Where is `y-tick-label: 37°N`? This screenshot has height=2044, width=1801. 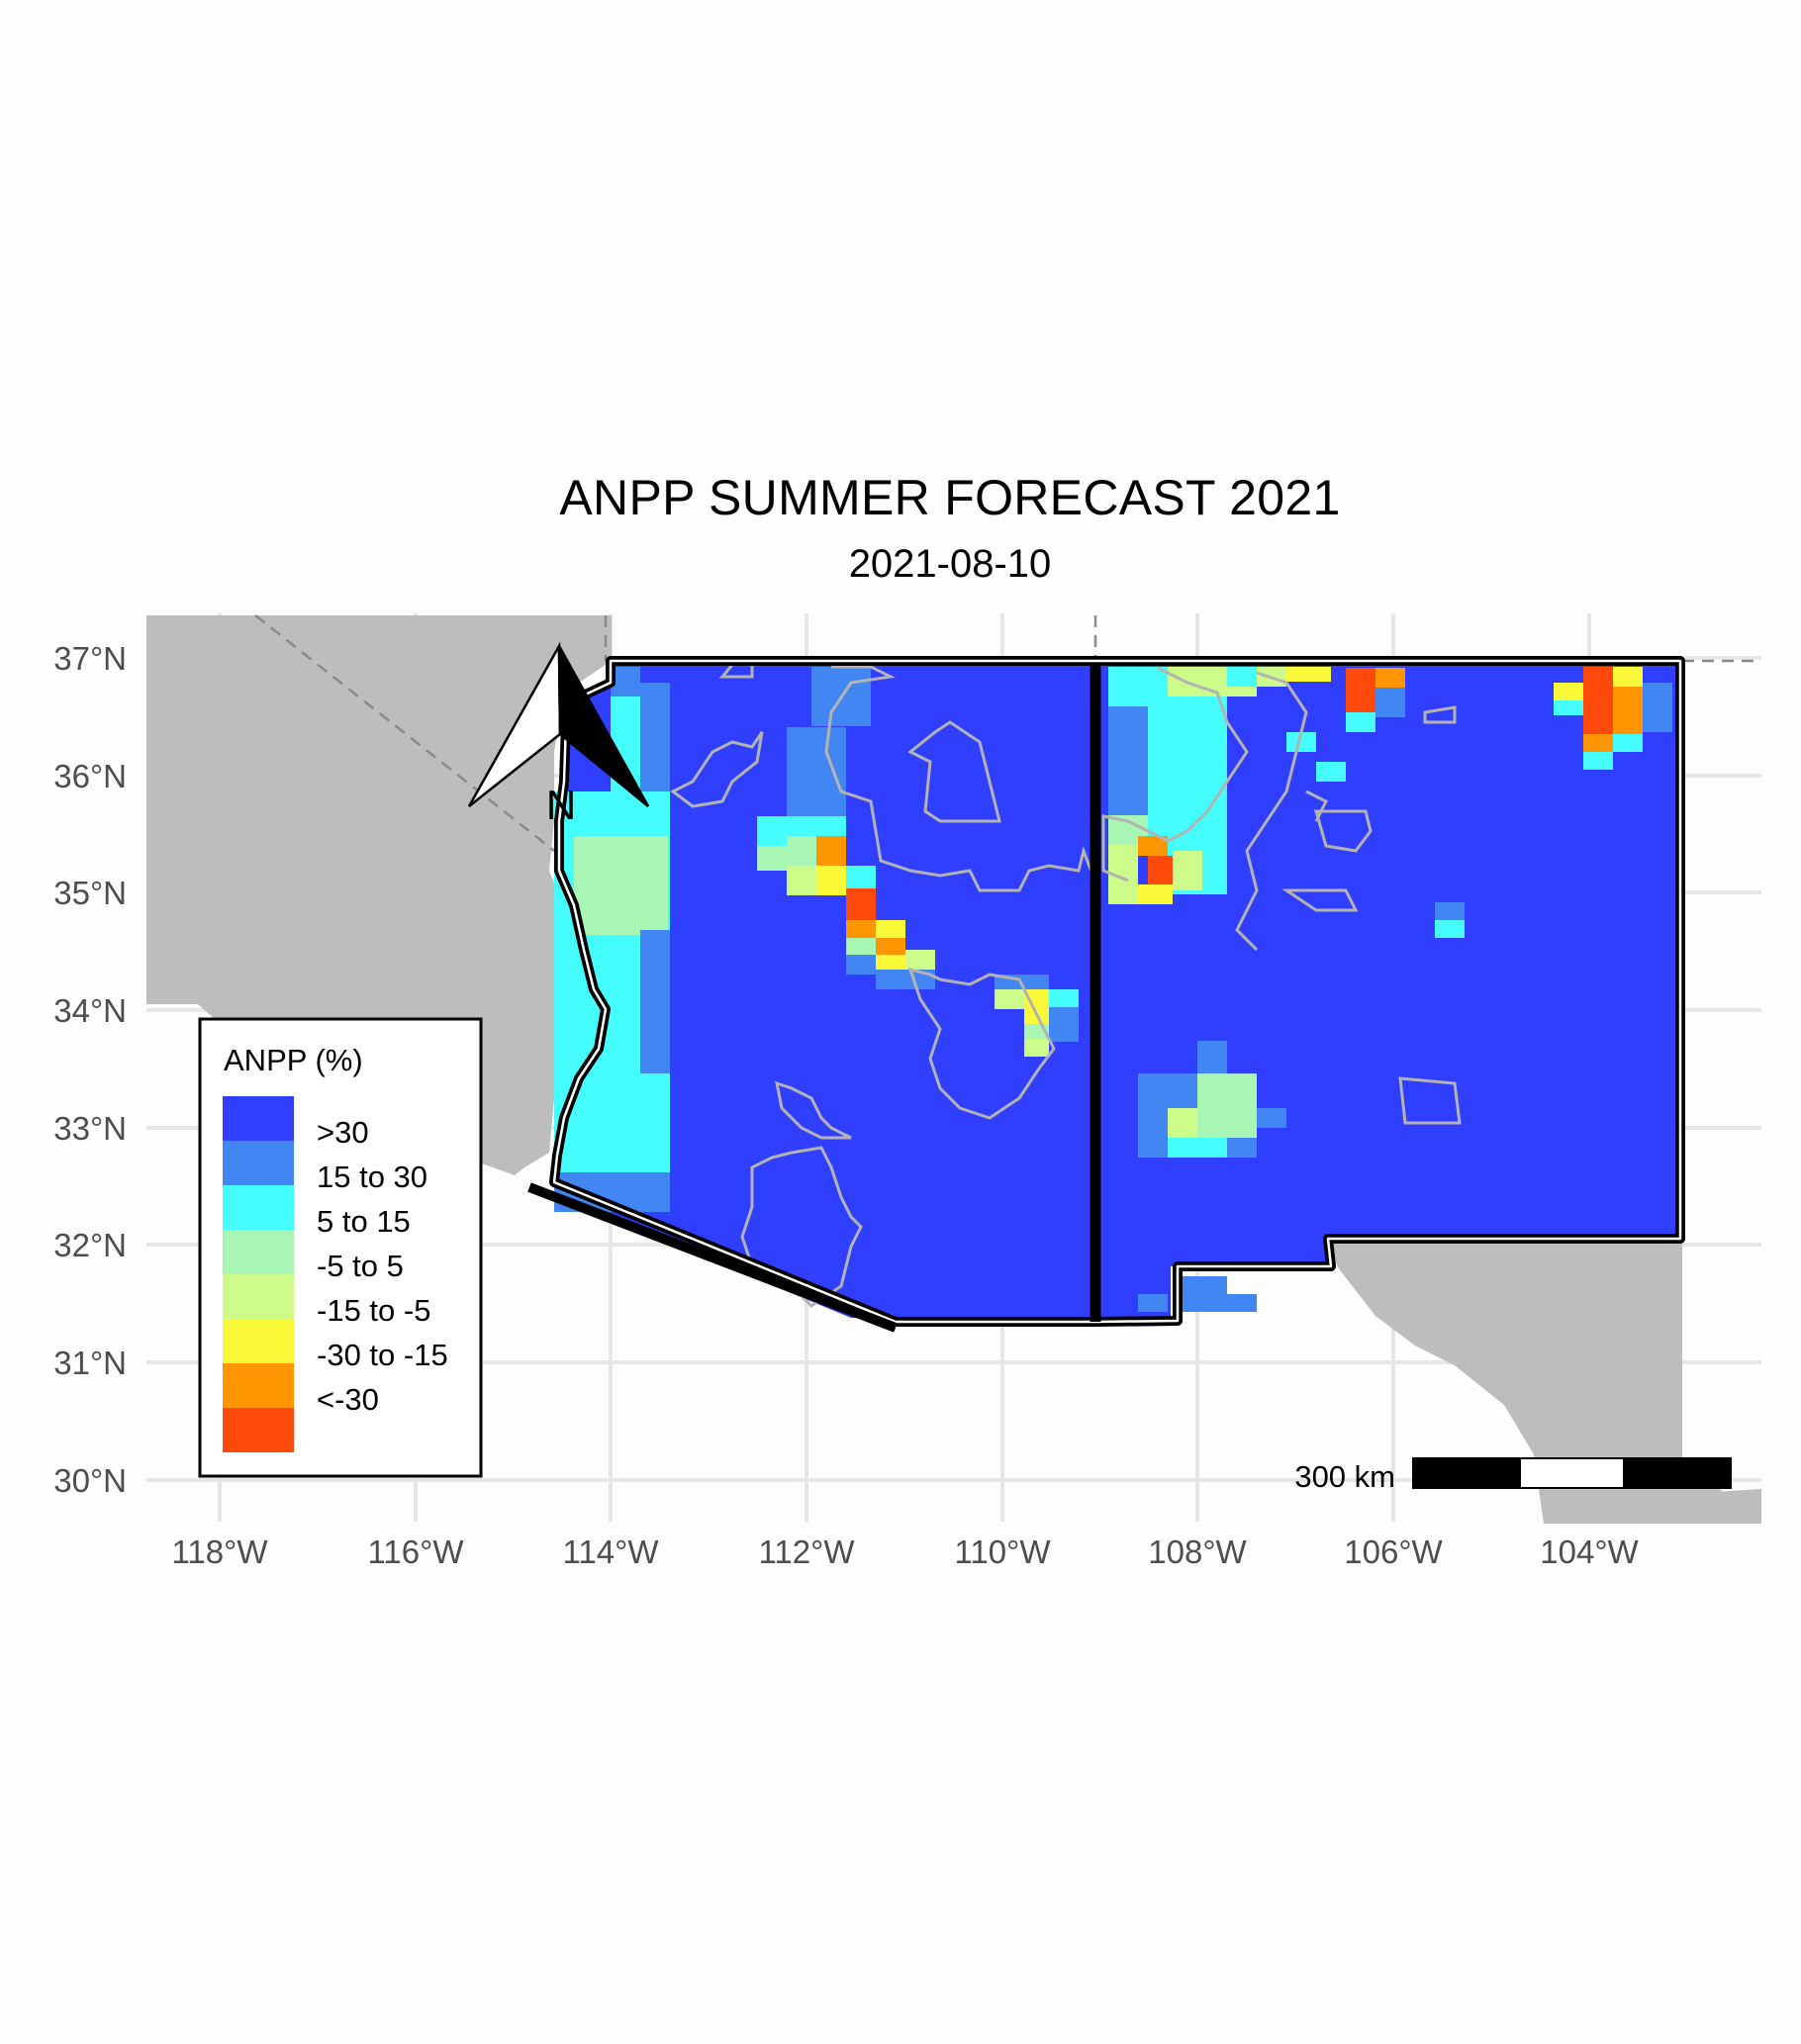 y-tick-label: 37°N is located at coordinates (90, 658).